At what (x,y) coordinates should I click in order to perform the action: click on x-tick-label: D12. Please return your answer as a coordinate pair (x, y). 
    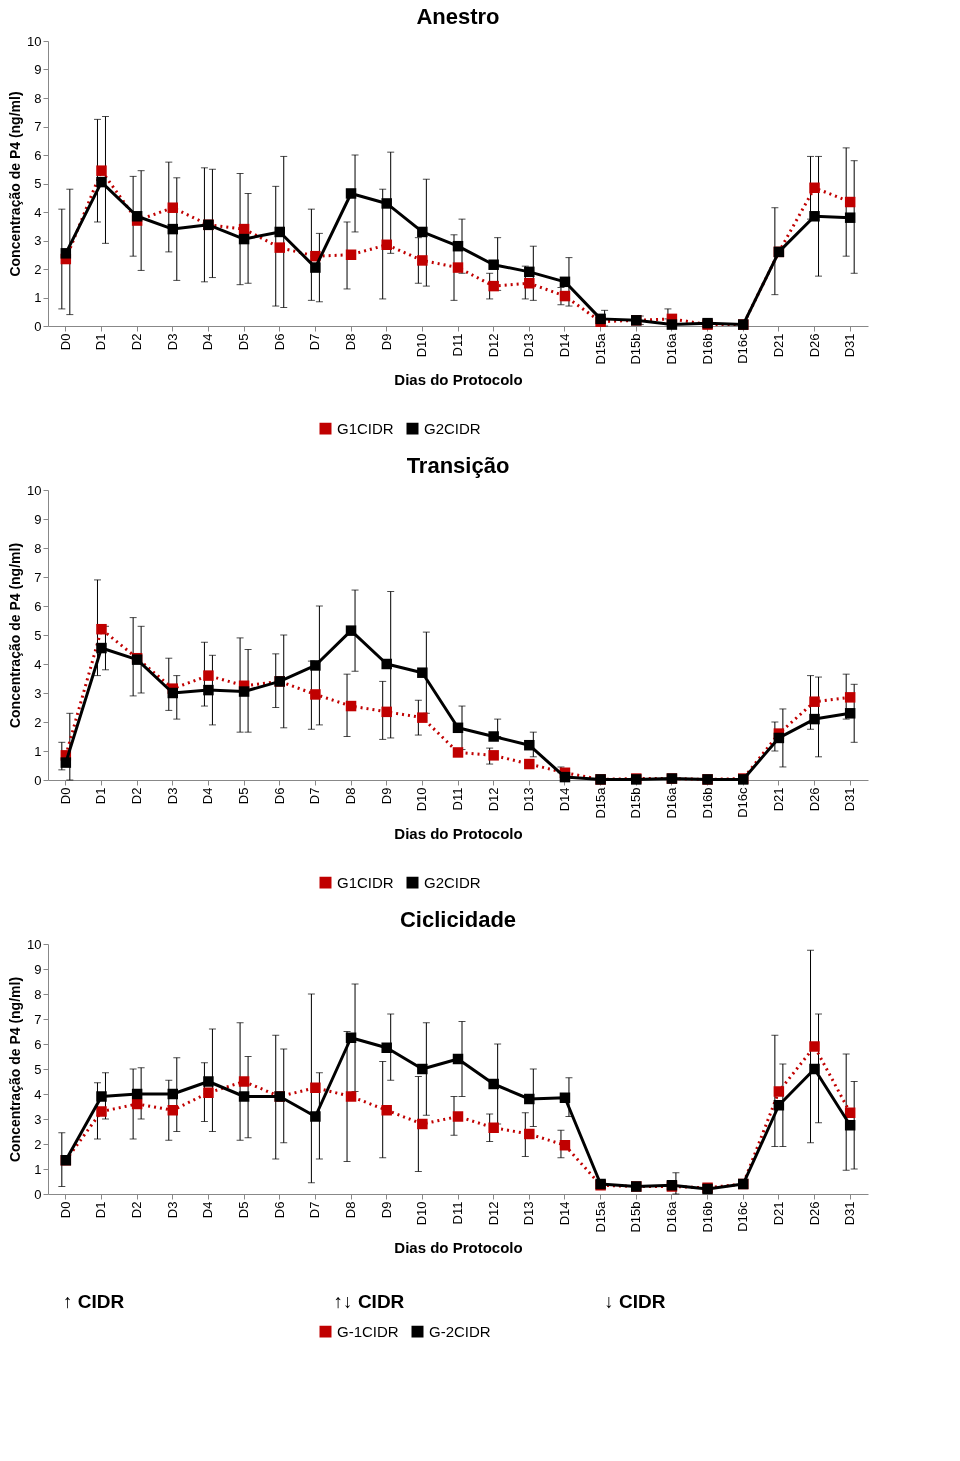
    Looking at the image, I should click on (493, 345).